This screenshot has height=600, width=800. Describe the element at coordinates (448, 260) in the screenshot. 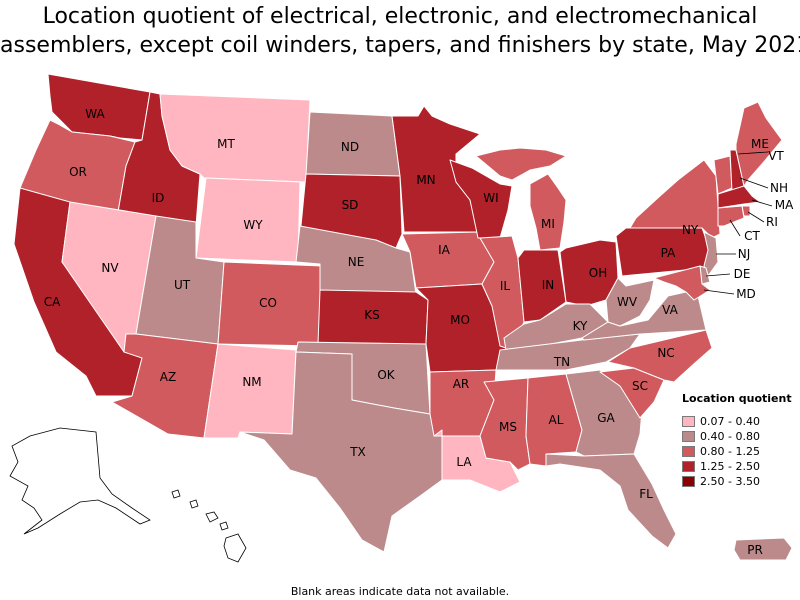

I see `state-IA` at that location.